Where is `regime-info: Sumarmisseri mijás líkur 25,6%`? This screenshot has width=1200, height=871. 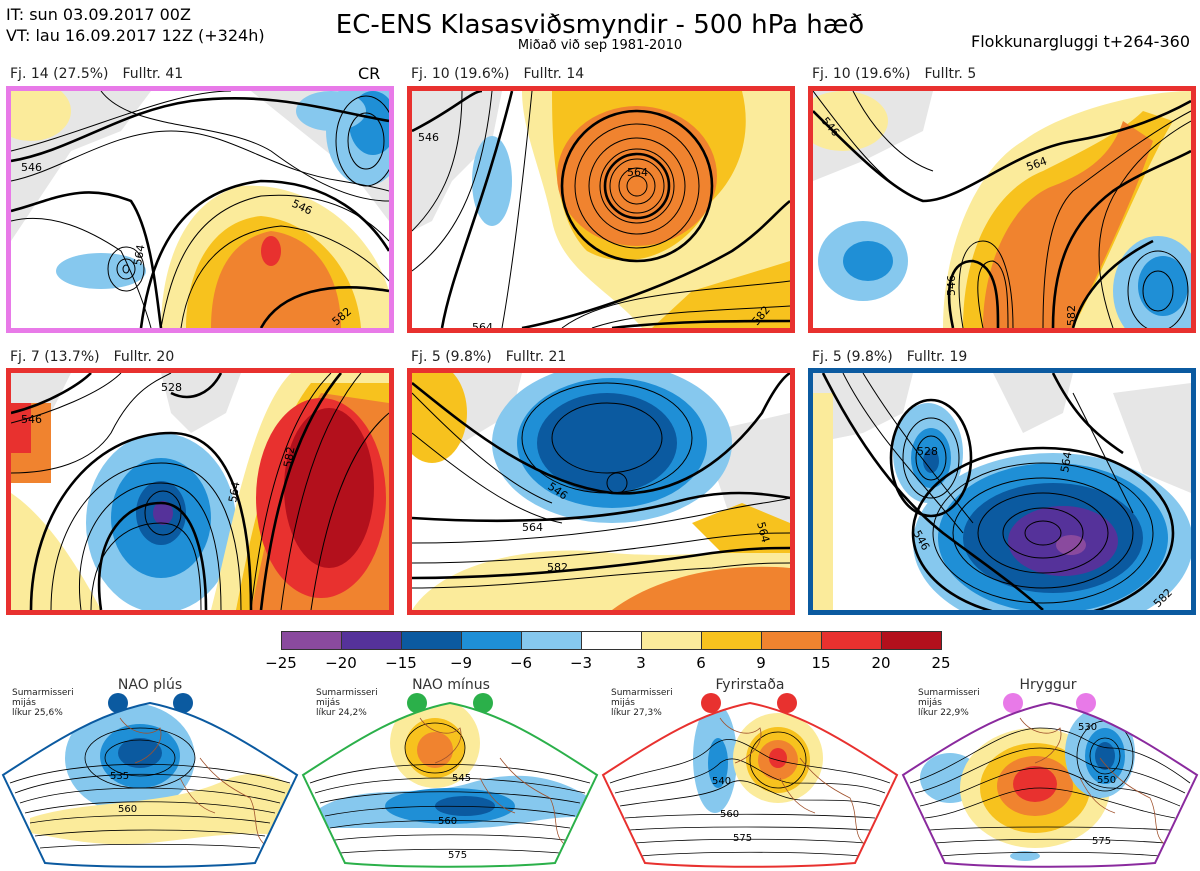 regime-info: Sumarmisseri mijás líkur 25,6% is located at coordinates (43, 703).